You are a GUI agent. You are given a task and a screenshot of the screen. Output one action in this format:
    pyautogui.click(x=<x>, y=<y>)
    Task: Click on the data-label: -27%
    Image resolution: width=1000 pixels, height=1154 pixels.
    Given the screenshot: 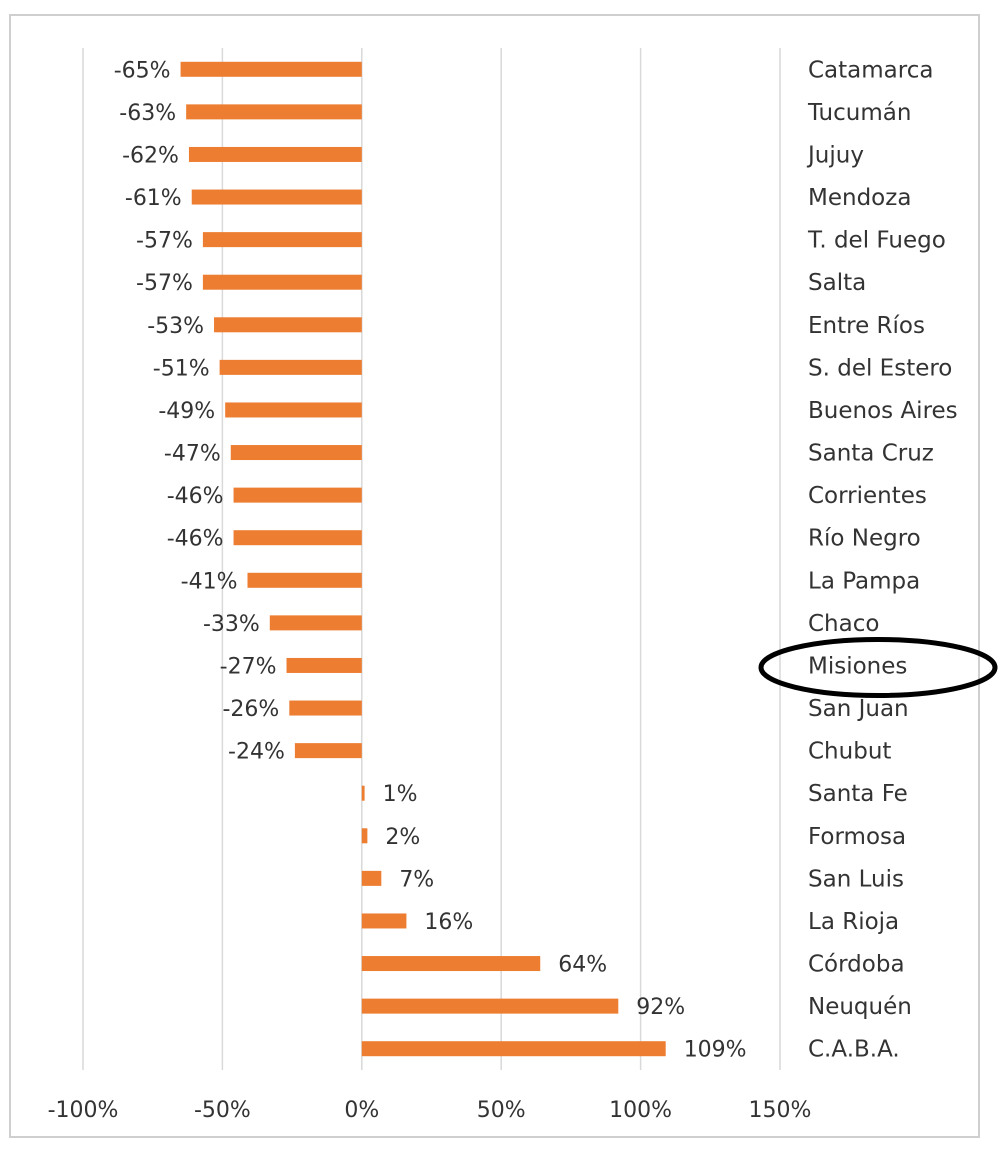 What is the action you would take?
    pyautogui.click(x=248, y=666)
    